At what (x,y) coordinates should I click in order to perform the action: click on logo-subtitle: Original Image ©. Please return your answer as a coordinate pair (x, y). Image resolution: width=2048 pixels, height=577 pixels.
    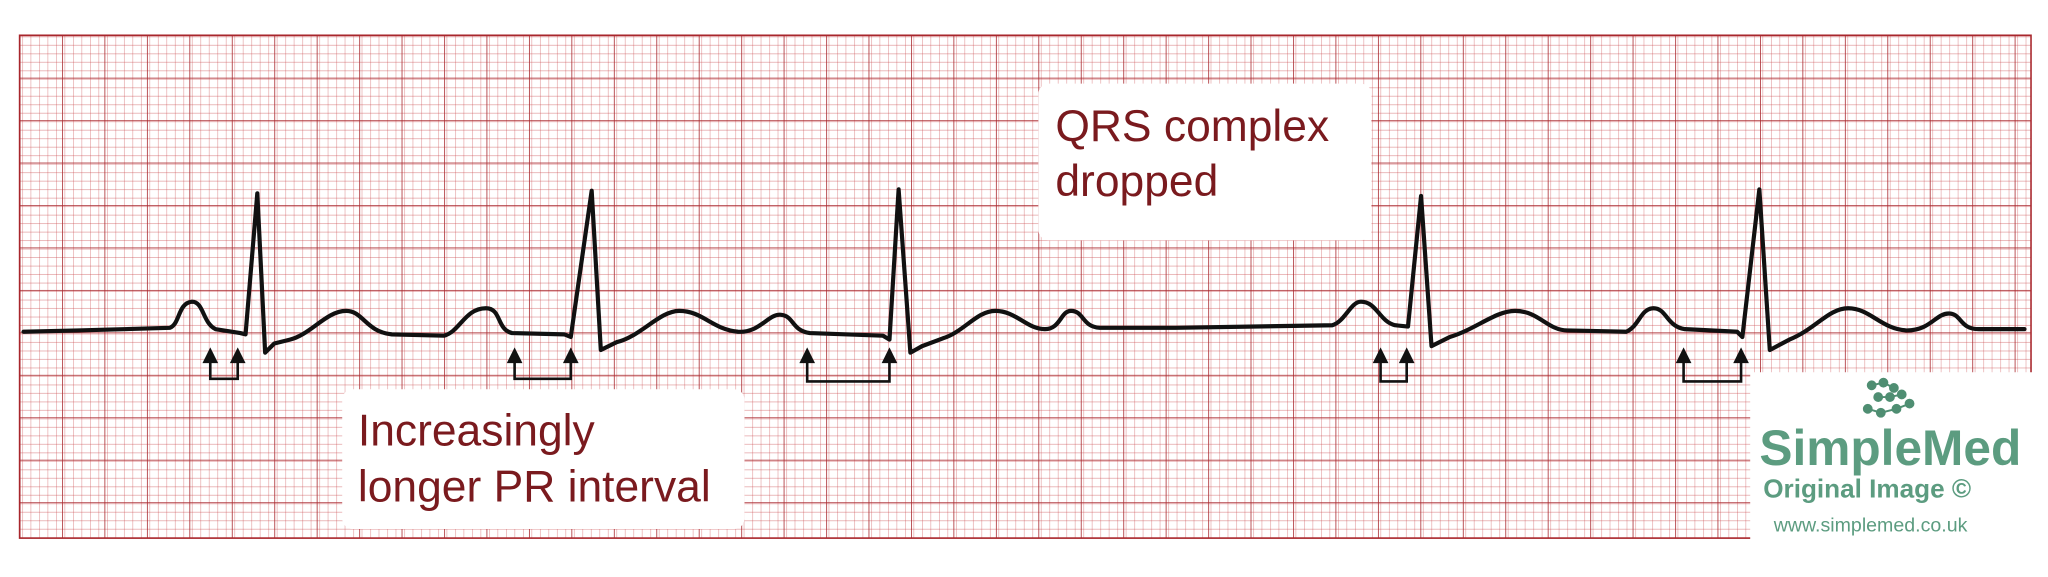
    Looking at the image, I should click on (1867, 489).